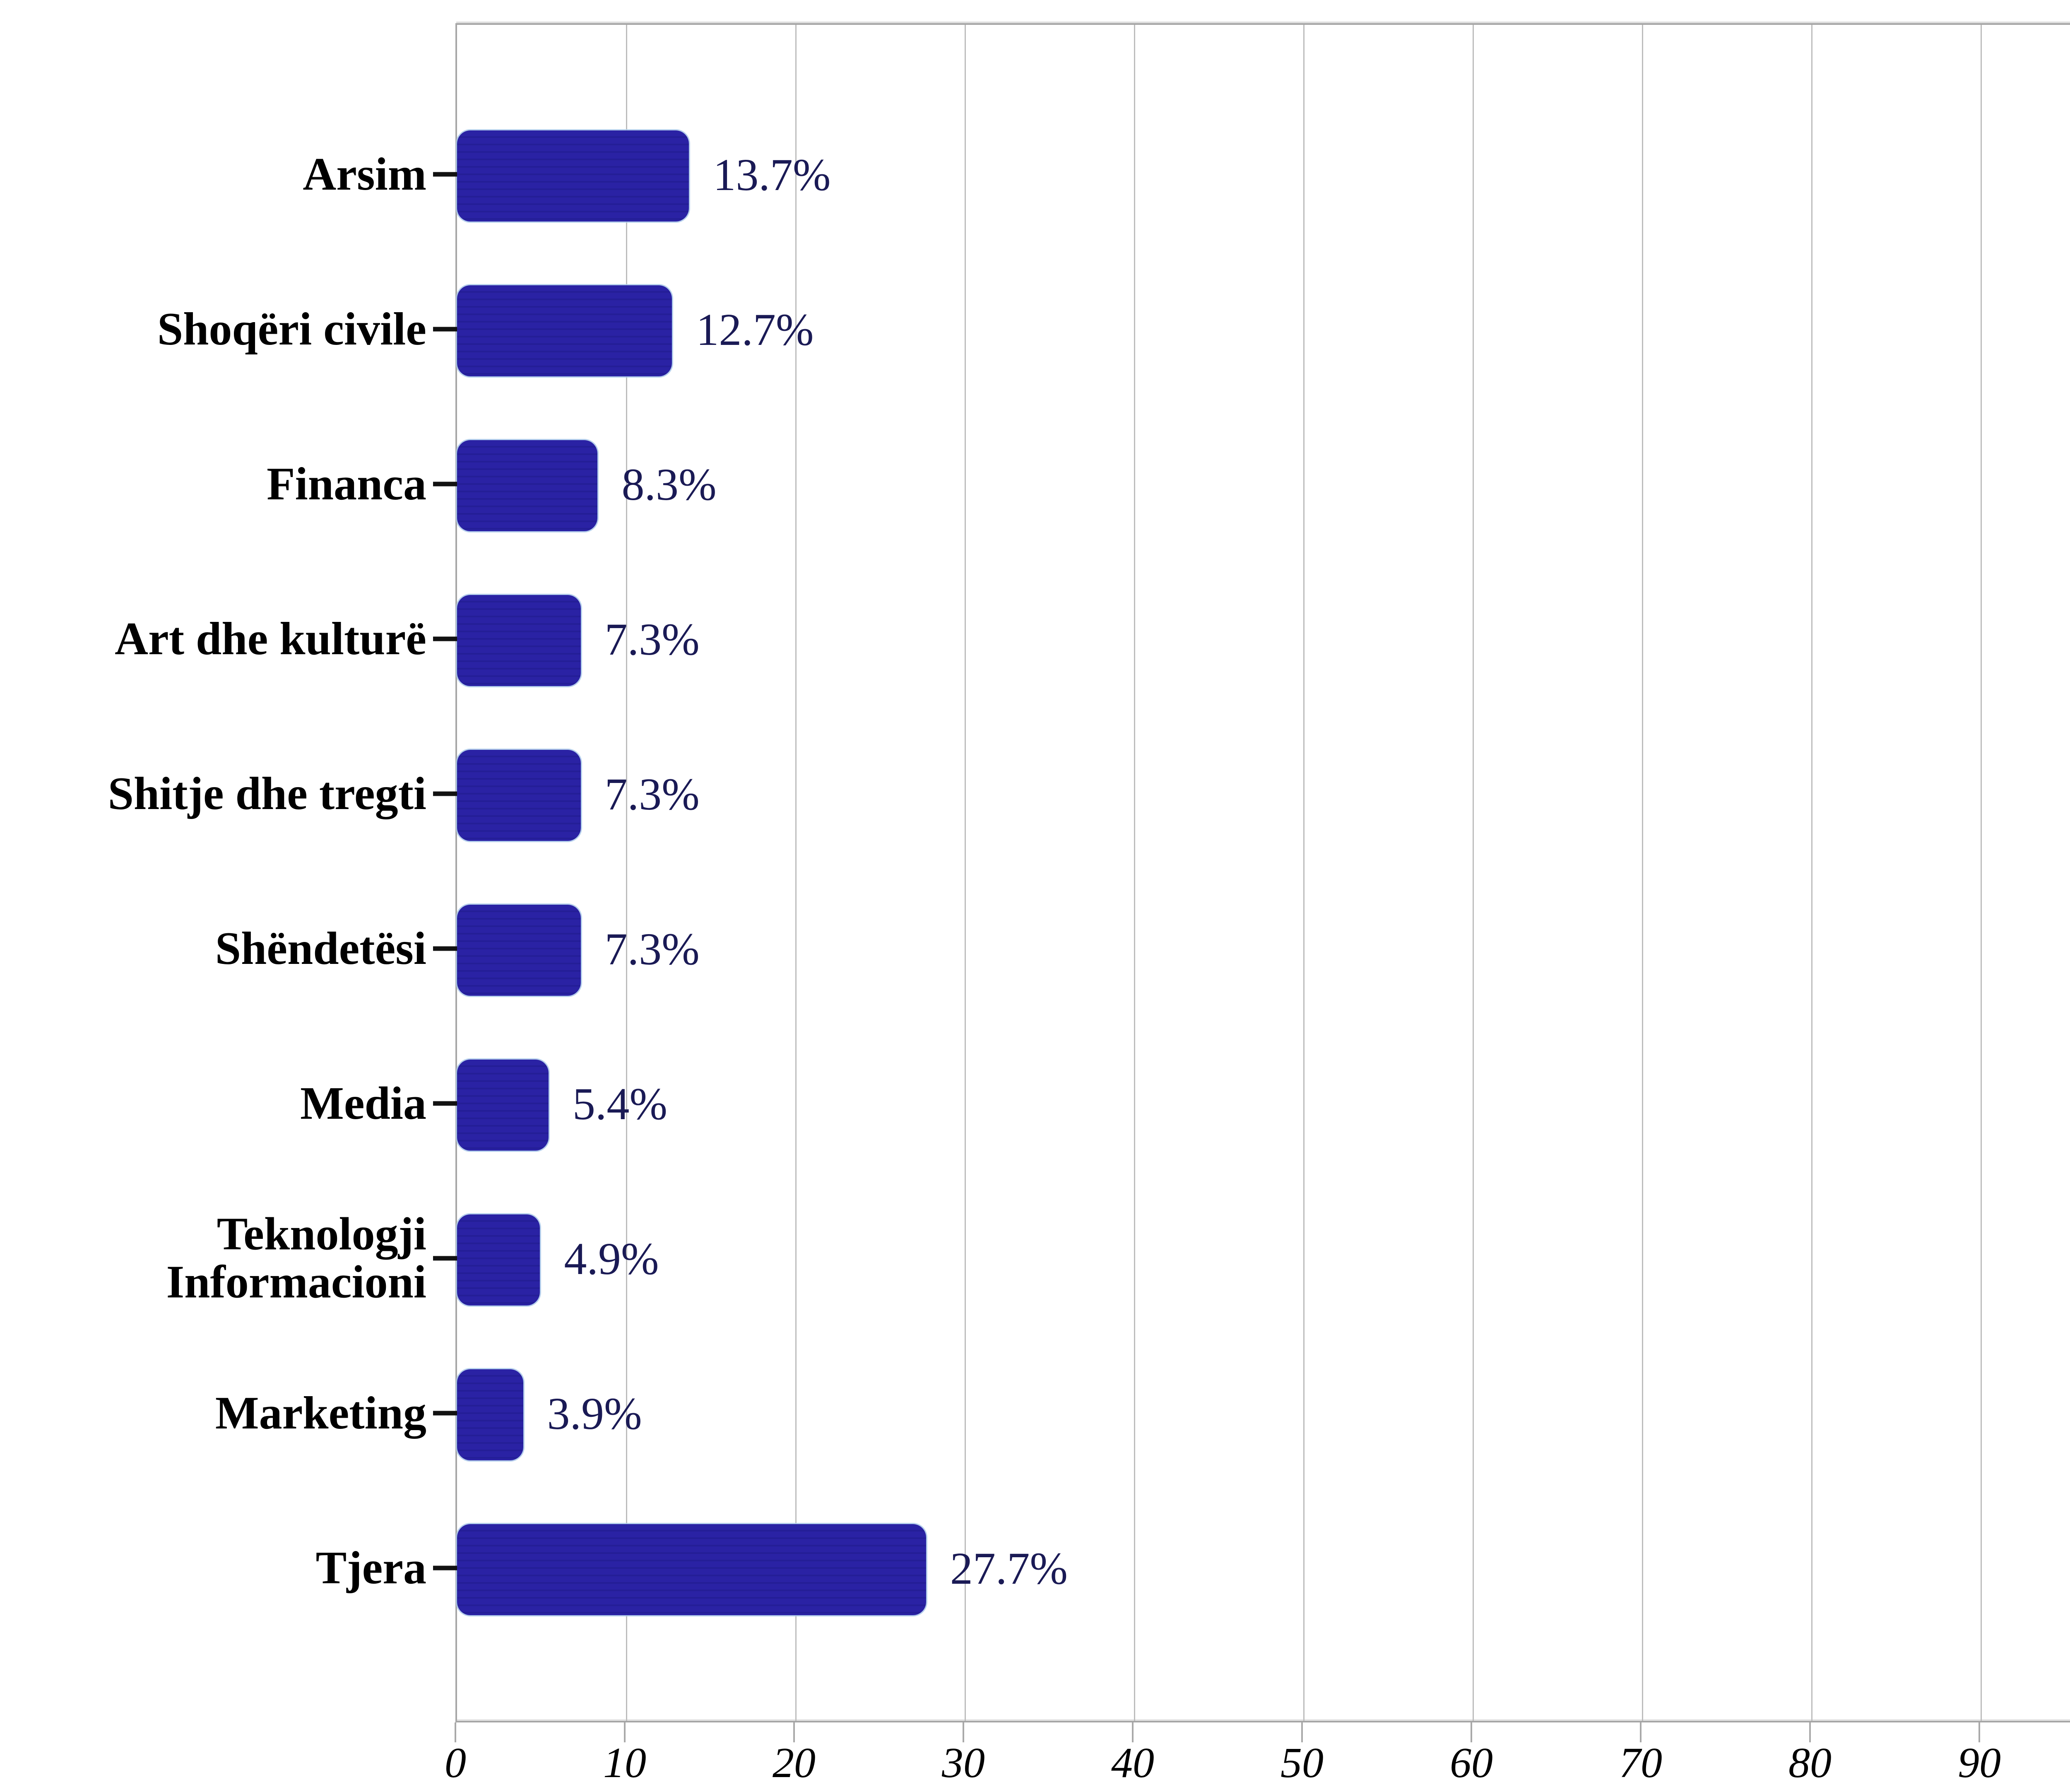 The height and width of the screenshot is (1792, 2070). I want to click on bar-media, so click(503, 1105).